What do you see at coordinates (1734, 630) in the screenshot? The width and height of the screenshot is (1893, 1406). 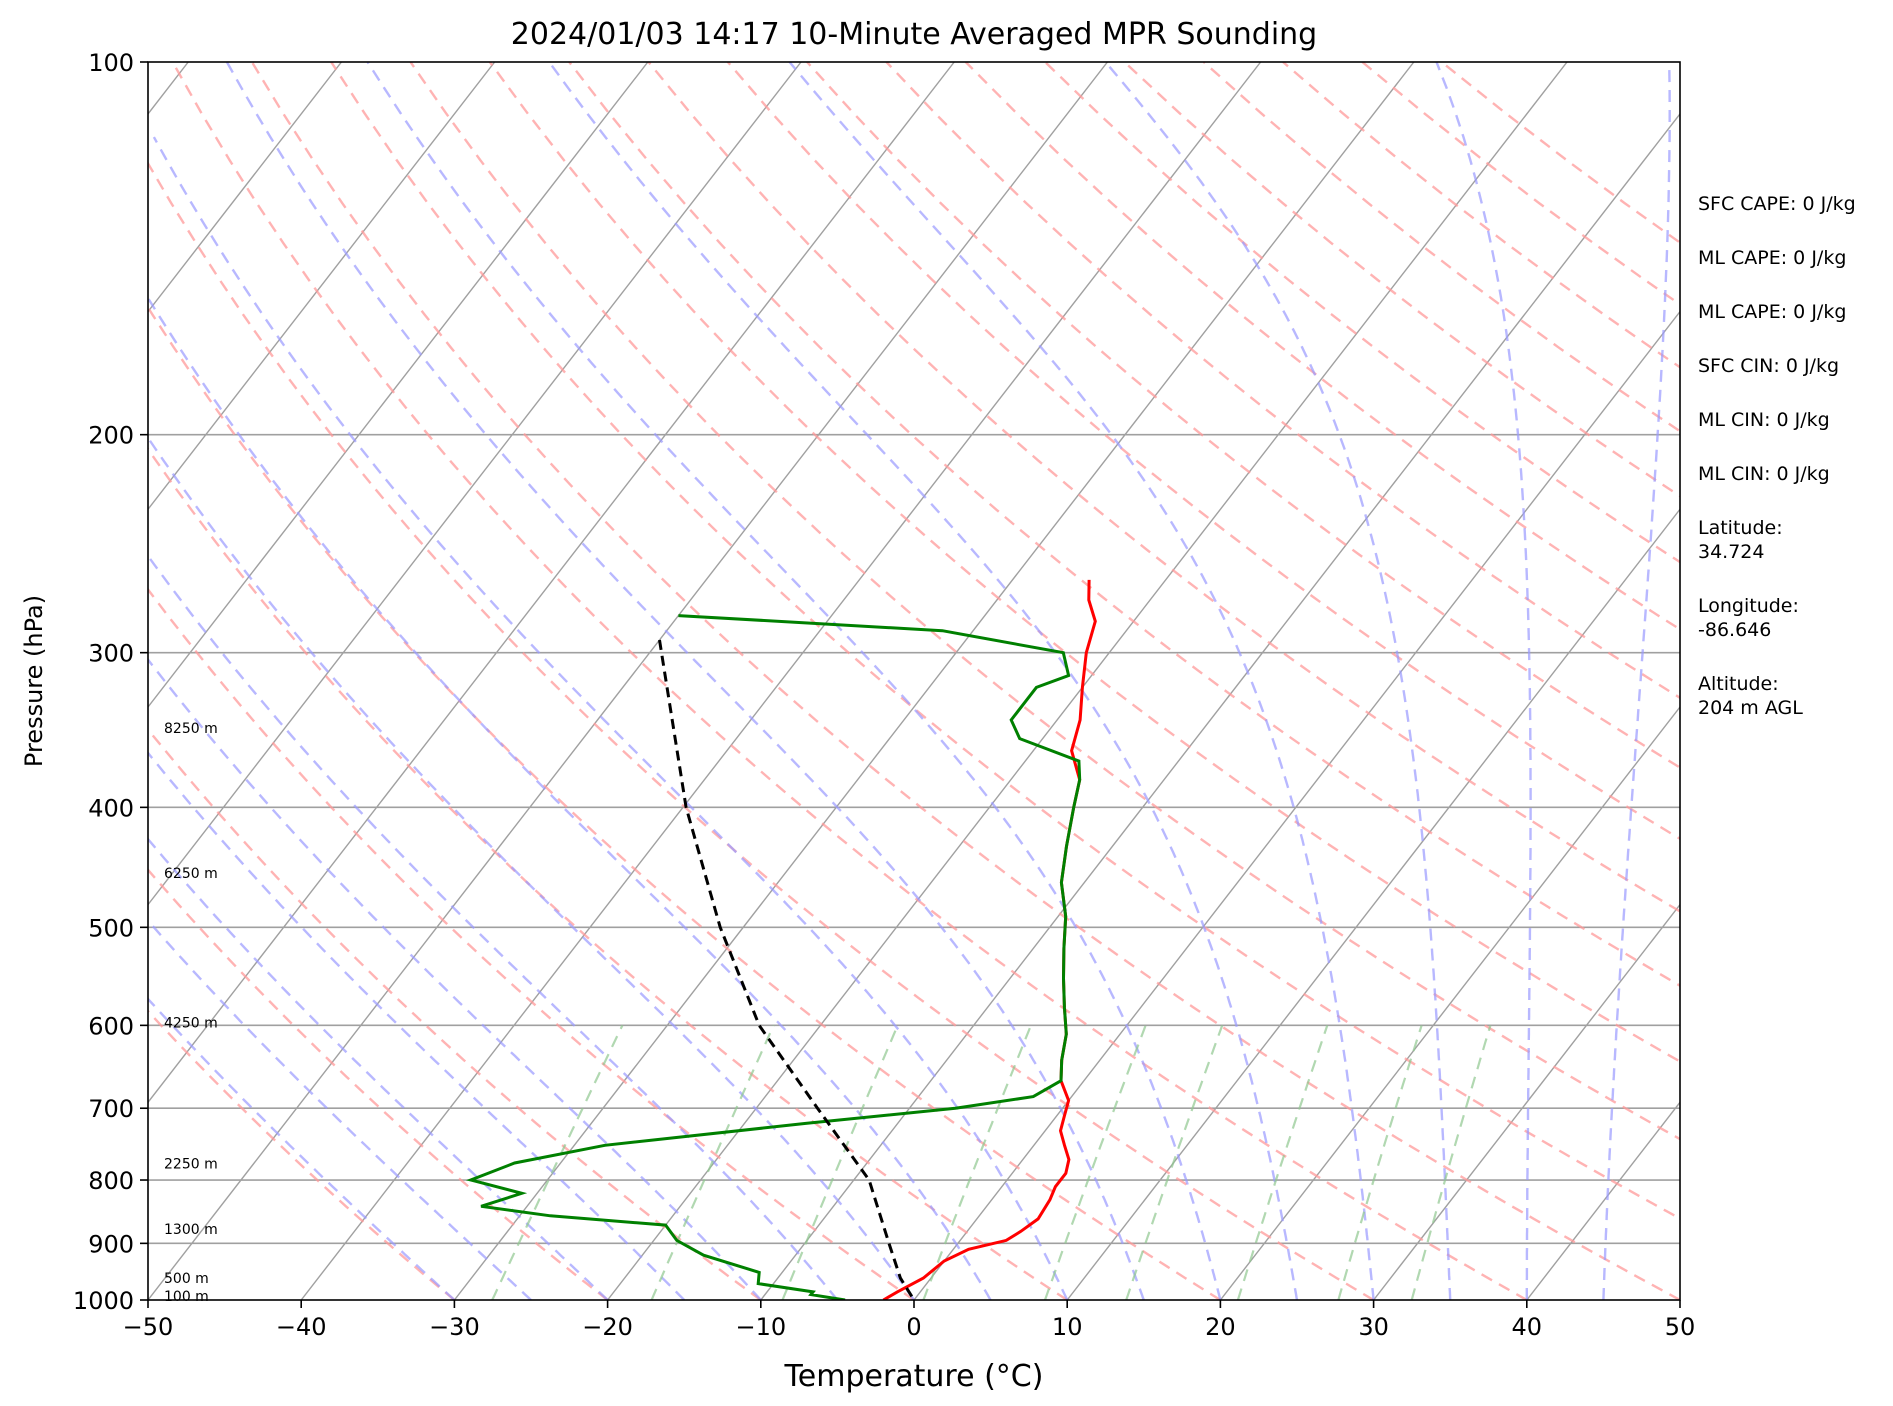 I see `info-value: -86.646` at bounding box center [1734, 630].